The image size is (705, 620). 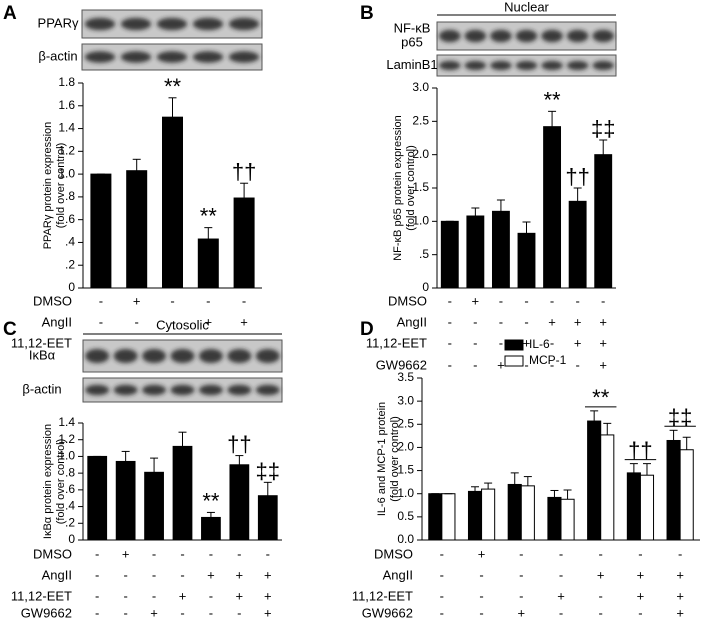 I want to click on y-tick-label: 3.5, so click(x=405, y=377).